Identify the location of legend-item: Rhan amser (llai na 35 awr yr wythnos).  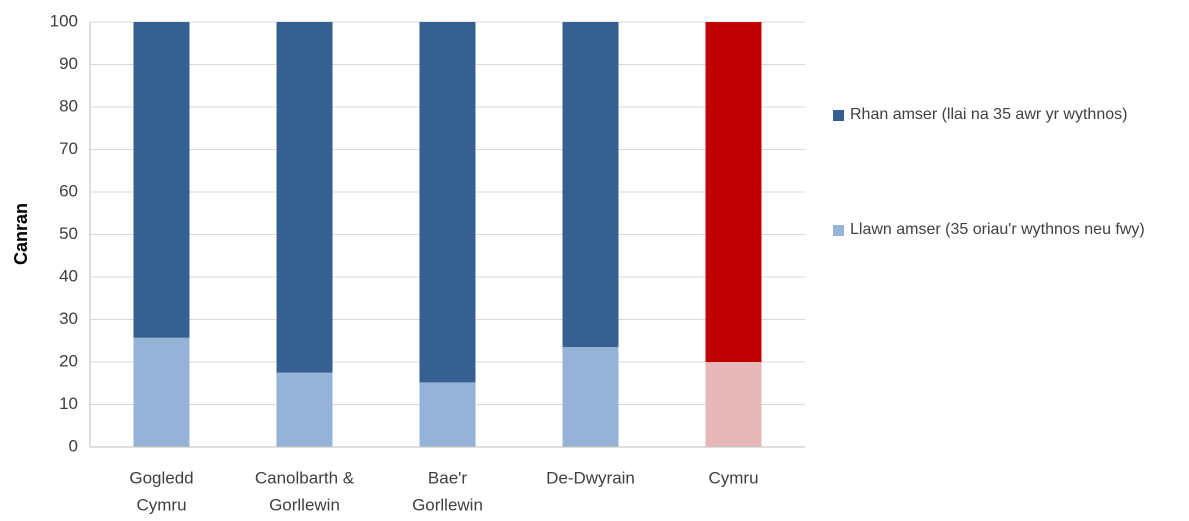
(1000, 115).